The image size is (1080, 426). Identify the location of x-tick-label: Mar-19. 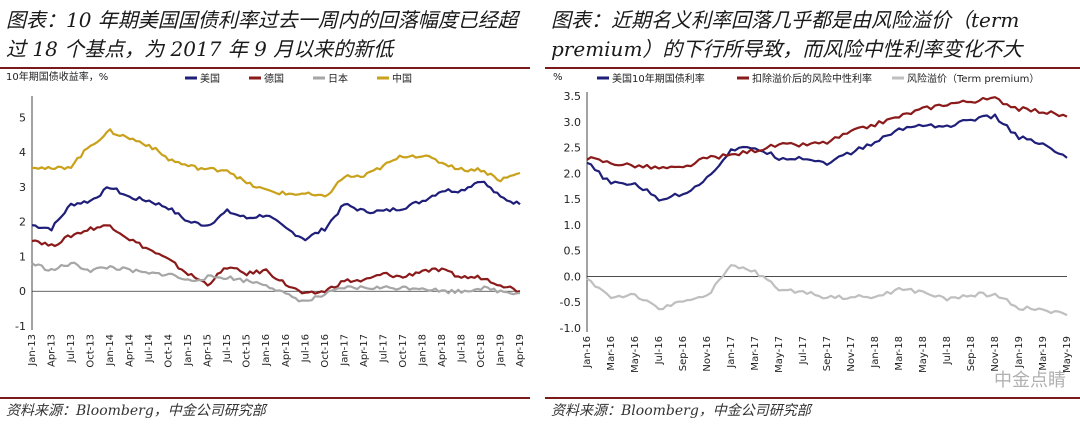
(1043, 353).